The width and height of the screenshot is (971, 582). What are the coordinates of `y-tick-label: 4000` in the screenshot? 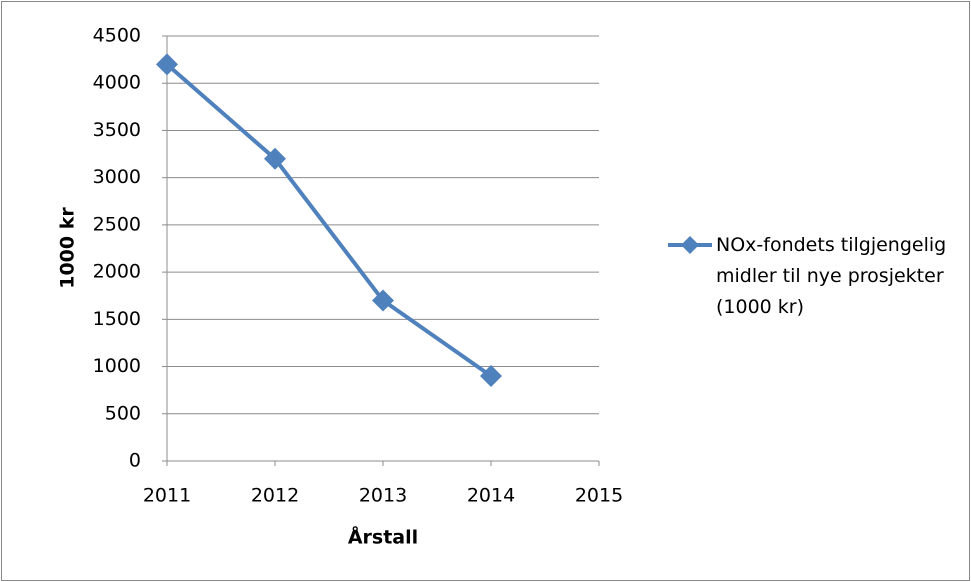 It's located at (117, 83).